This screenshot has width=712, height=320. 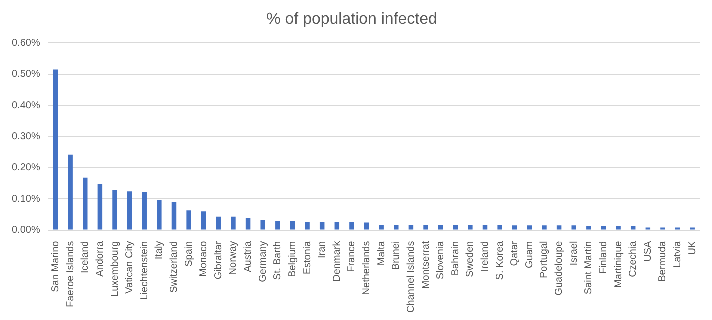 What do you see at coordinates (234, 258) in the screenshot?
I see `x-tick-label: Norway` at bounding box center [234, 258].